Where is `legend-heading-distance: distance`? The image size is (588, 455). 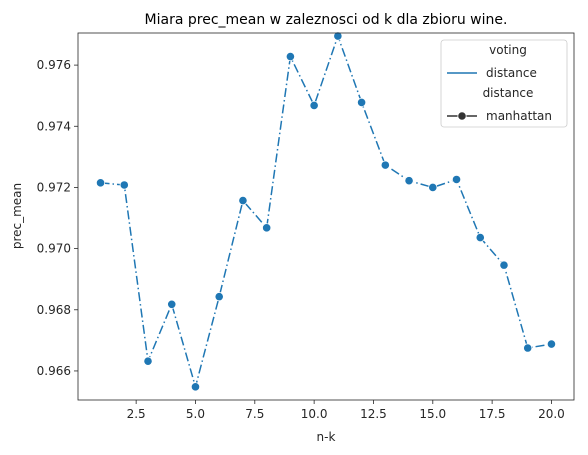 legend-heading-distance: distance is located at coordinates (508, 93).